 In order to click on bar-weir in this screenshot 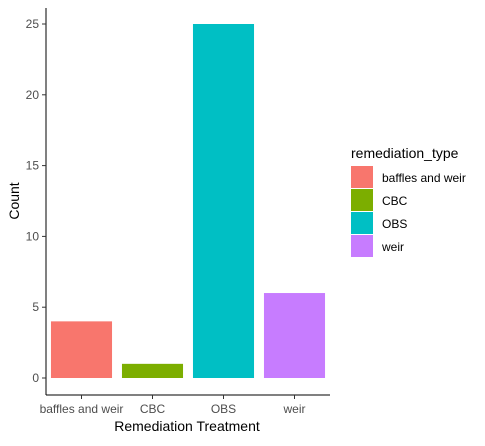, I will do `click(294, 335)`.